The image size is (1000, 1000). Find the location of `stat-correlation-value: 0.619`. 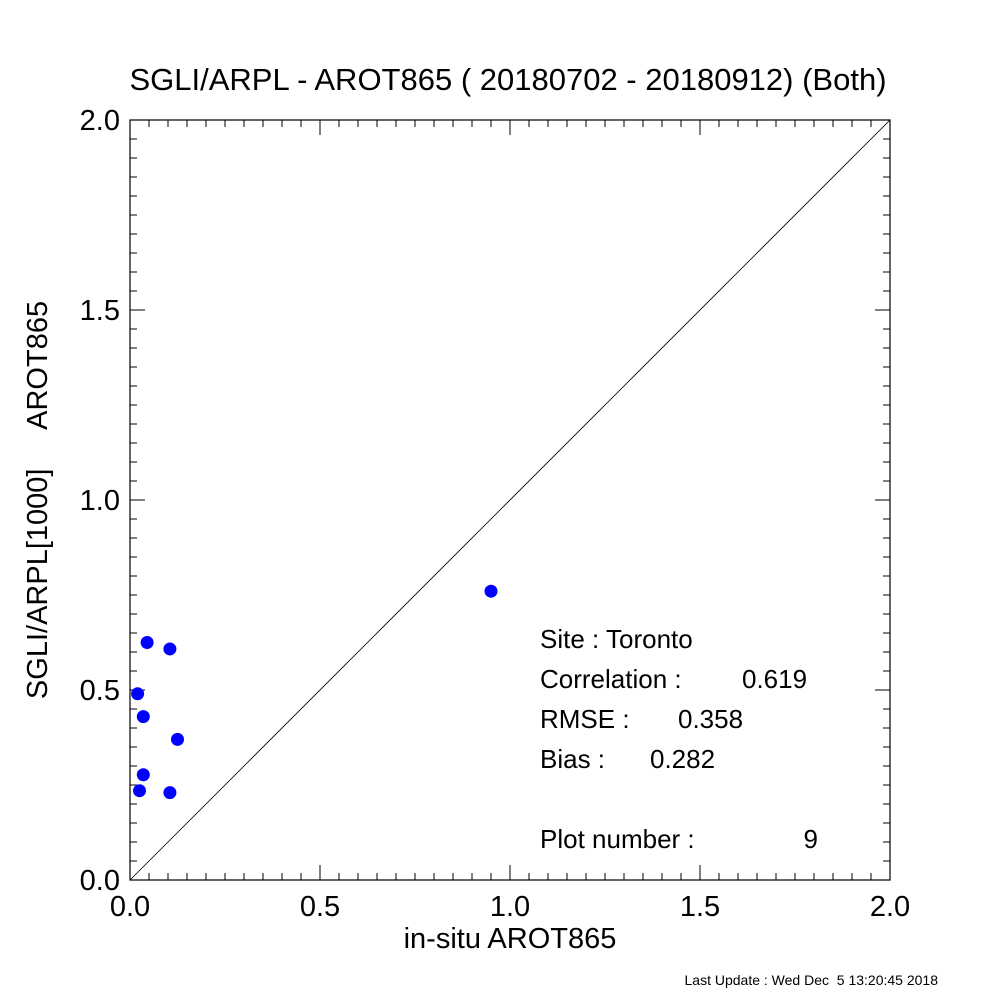

stat-correlation-value: 0.619 is located at coordinates (774, 679).